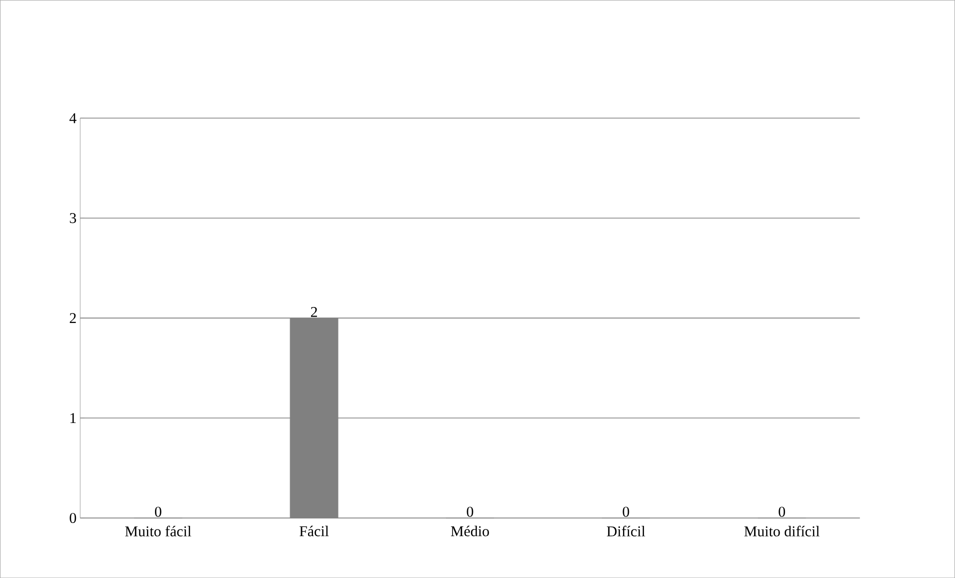 The height and width of the screenshot is (578, 955). I want to click on y-tick-label: 3, so click(73, 218).